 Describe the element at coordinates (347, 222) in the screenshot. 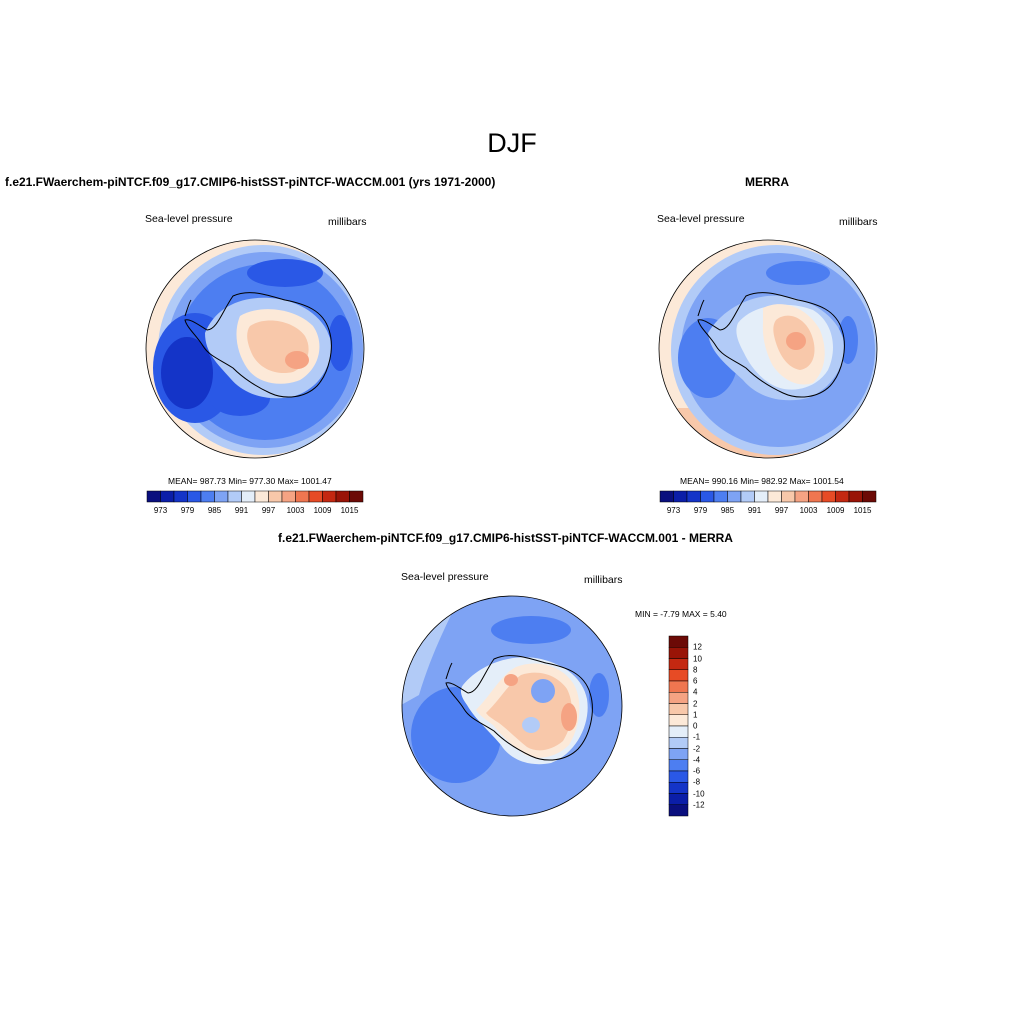

I see `model-units-label: millibars` at that location.